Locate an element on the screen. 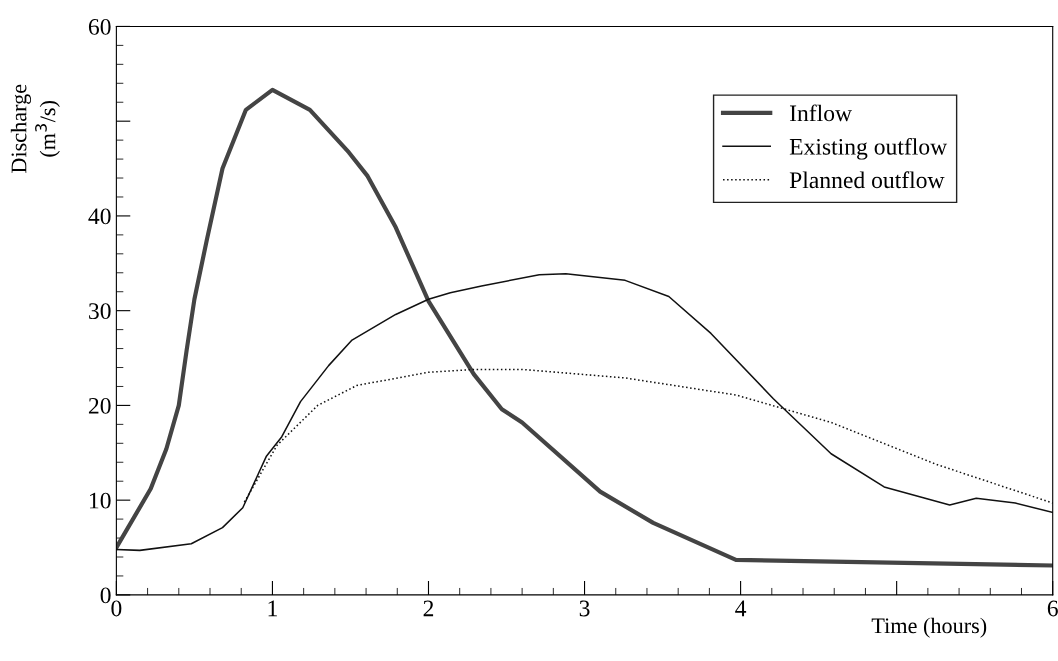 This screenshot has height=661, width=1058. y-tick-label: 60 is located at coordinates (99, 26).